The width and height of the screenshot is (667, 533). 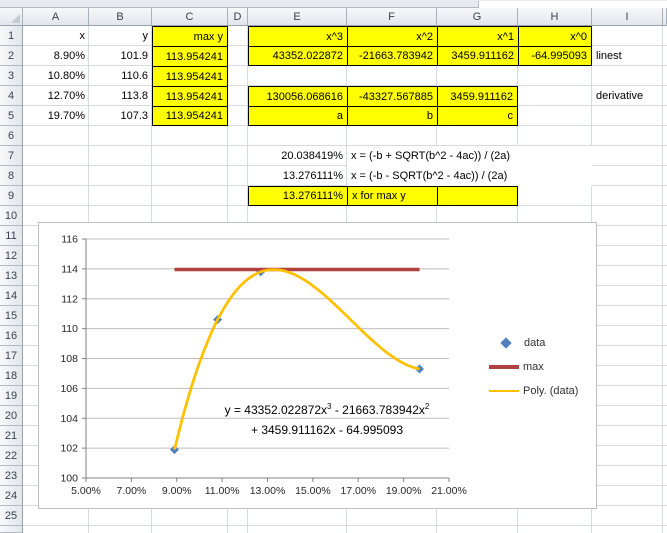 What do you see at coordinates (69, 240) in the screenshot?
I see `svg-text: 116` at bounding box center [69, 240].